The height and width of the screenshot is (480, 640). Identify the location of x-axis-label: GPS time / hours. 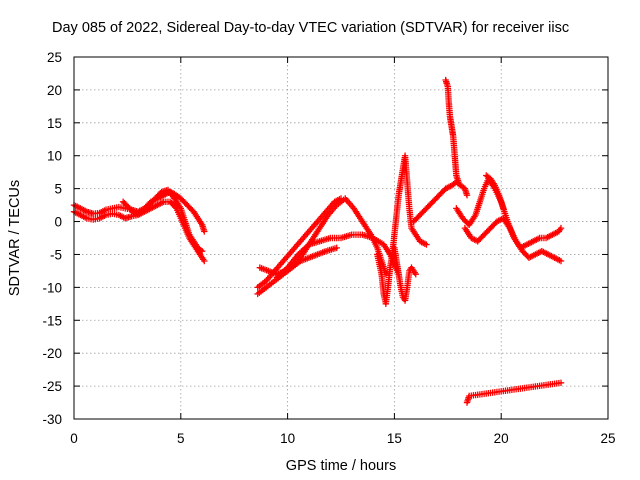
(341, 466).